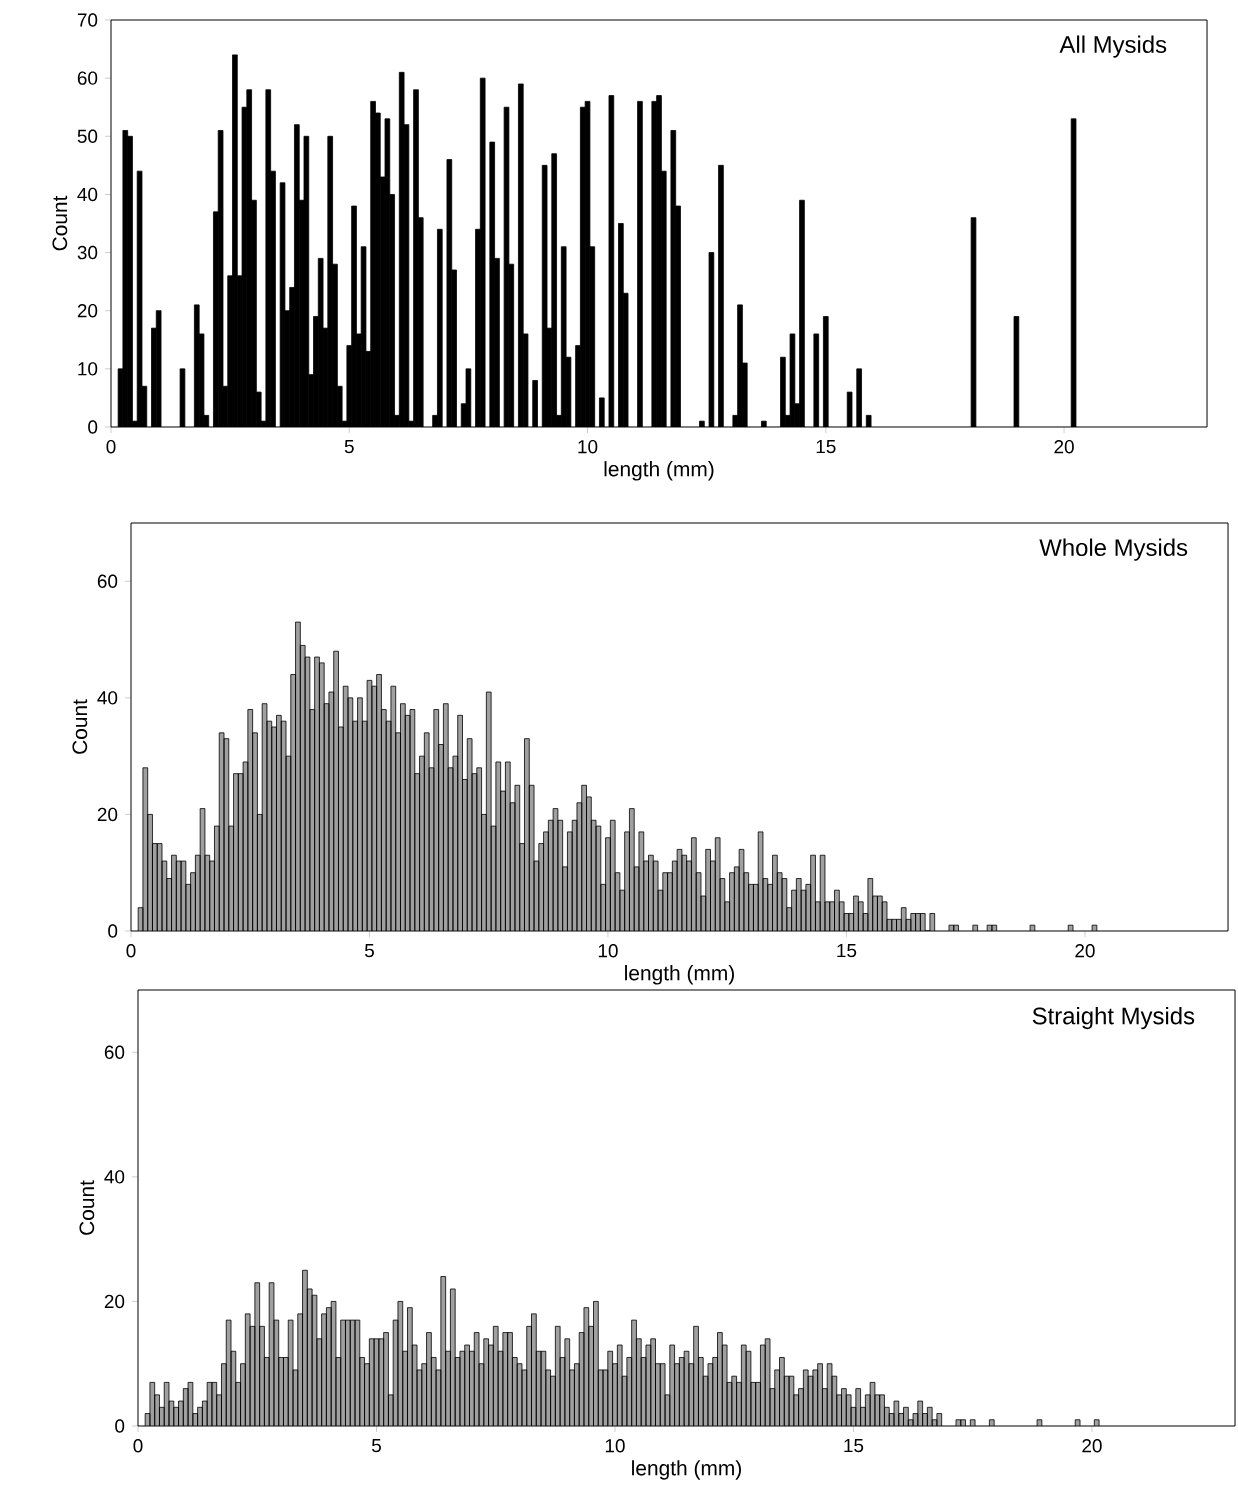  What do you see at coordinates (1113, 46) in the screenshot?
I see `text: All Mysids` at bounding box center [1113, 46].